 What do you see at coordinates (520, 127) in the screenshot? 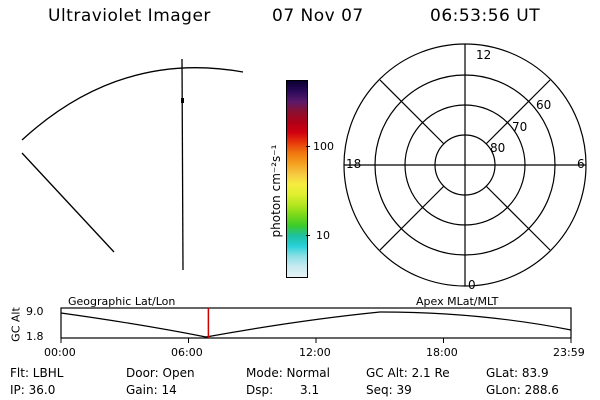
I see `mlat-label-70: 70` at bounding box center [520, 127].